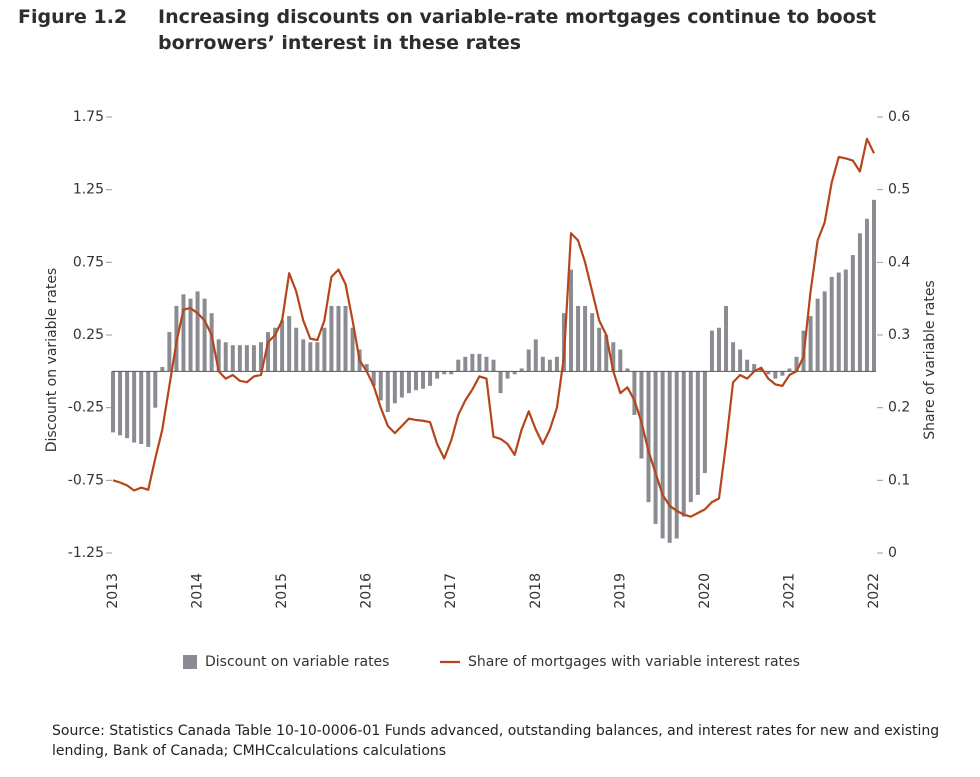 The width and height of the screenshot is (980, 777). Describe the element at coordinates (930, 359) in the screenshot. I see `y2-axis-title: Share of variable rates` at that location.